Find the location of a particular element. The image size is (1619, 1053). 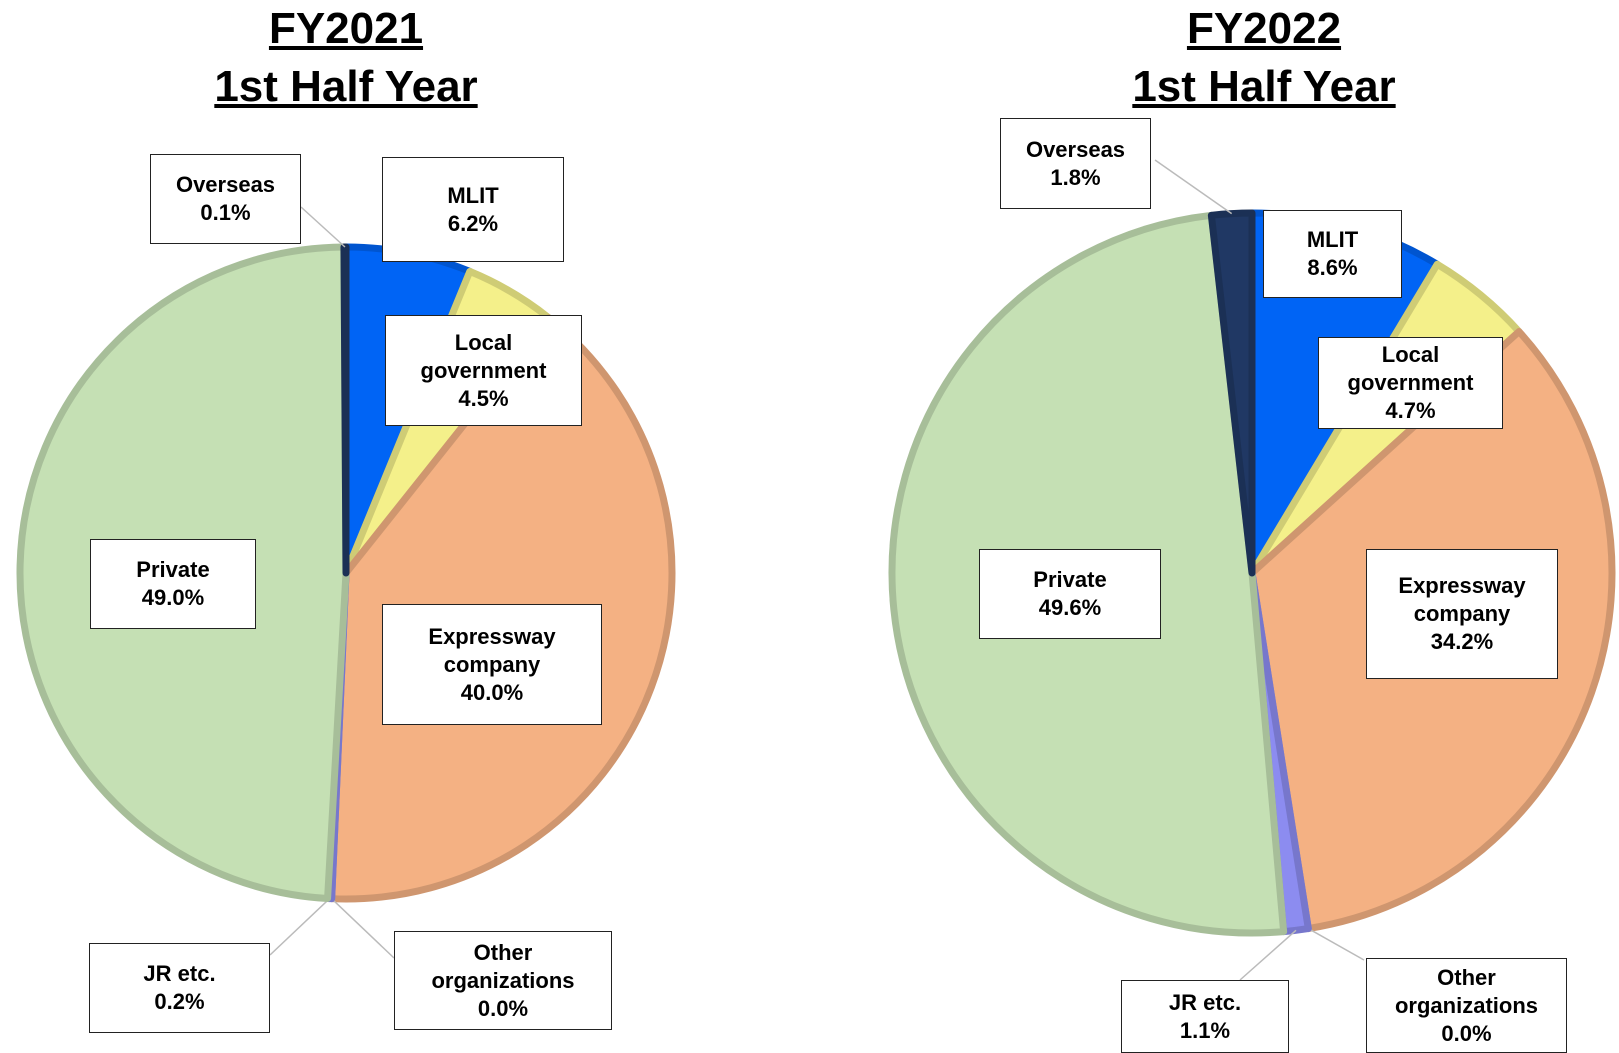

value-label: 1.1% is located at coordinates (1205, 1030).